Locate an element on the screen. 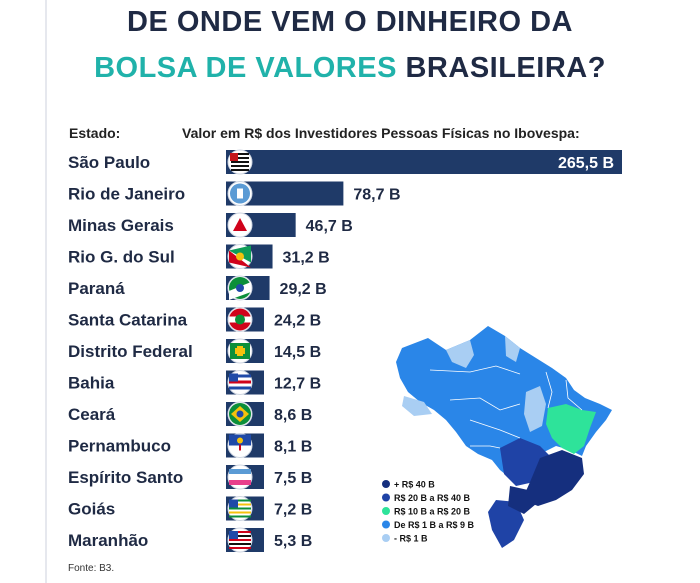 The image size is (700, 583). map-region-south-upper is located at coordinates (522, 500).